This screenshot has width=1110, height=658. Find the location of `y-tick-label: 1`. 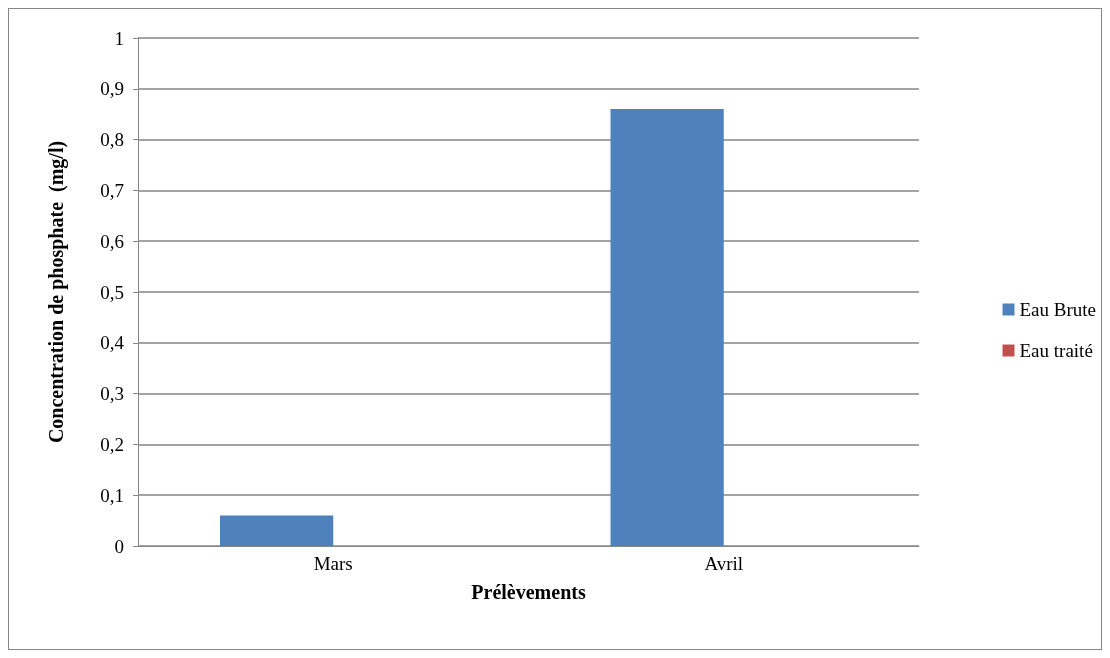

y-tick-label: 1 is located at coordinates (119, 38).